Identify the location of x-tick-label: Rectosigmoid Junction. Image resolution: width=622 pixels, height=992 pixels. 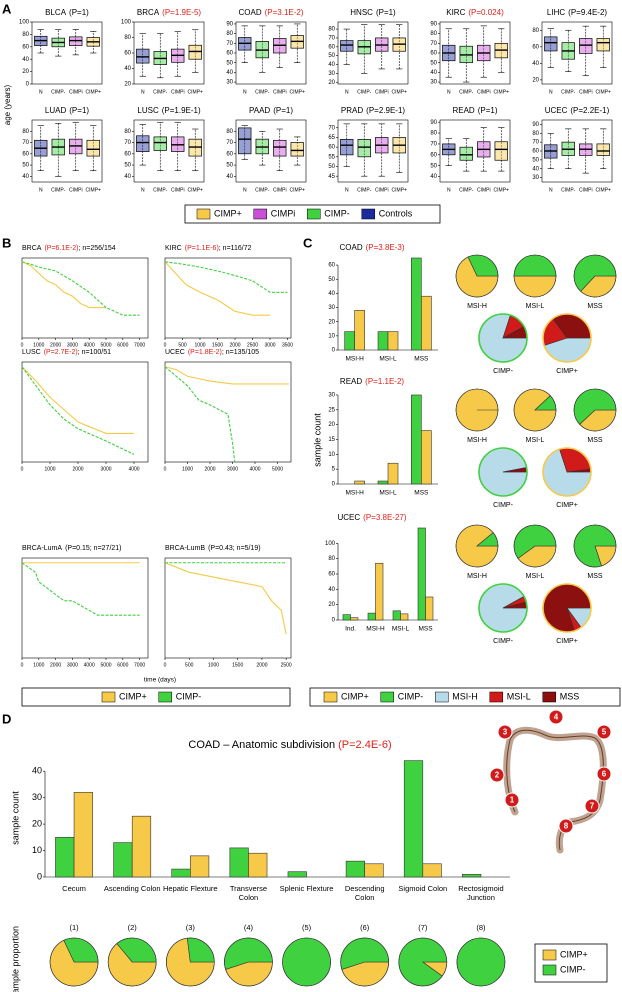
(481, 893).